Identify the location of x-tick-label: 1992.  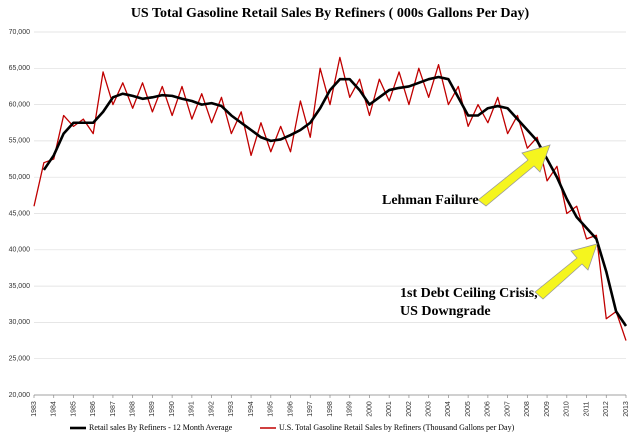
(211, 409).